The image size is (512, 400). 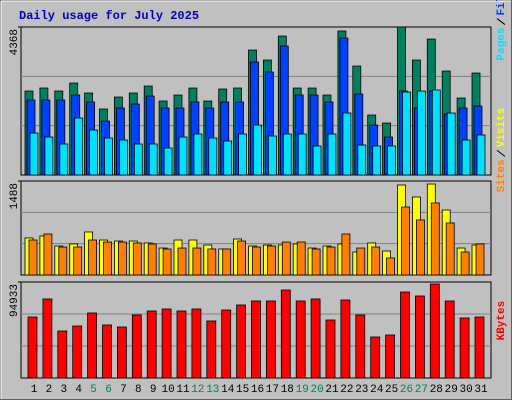 I want to click on legend-label: KBytes, so click(x=502, y=321).